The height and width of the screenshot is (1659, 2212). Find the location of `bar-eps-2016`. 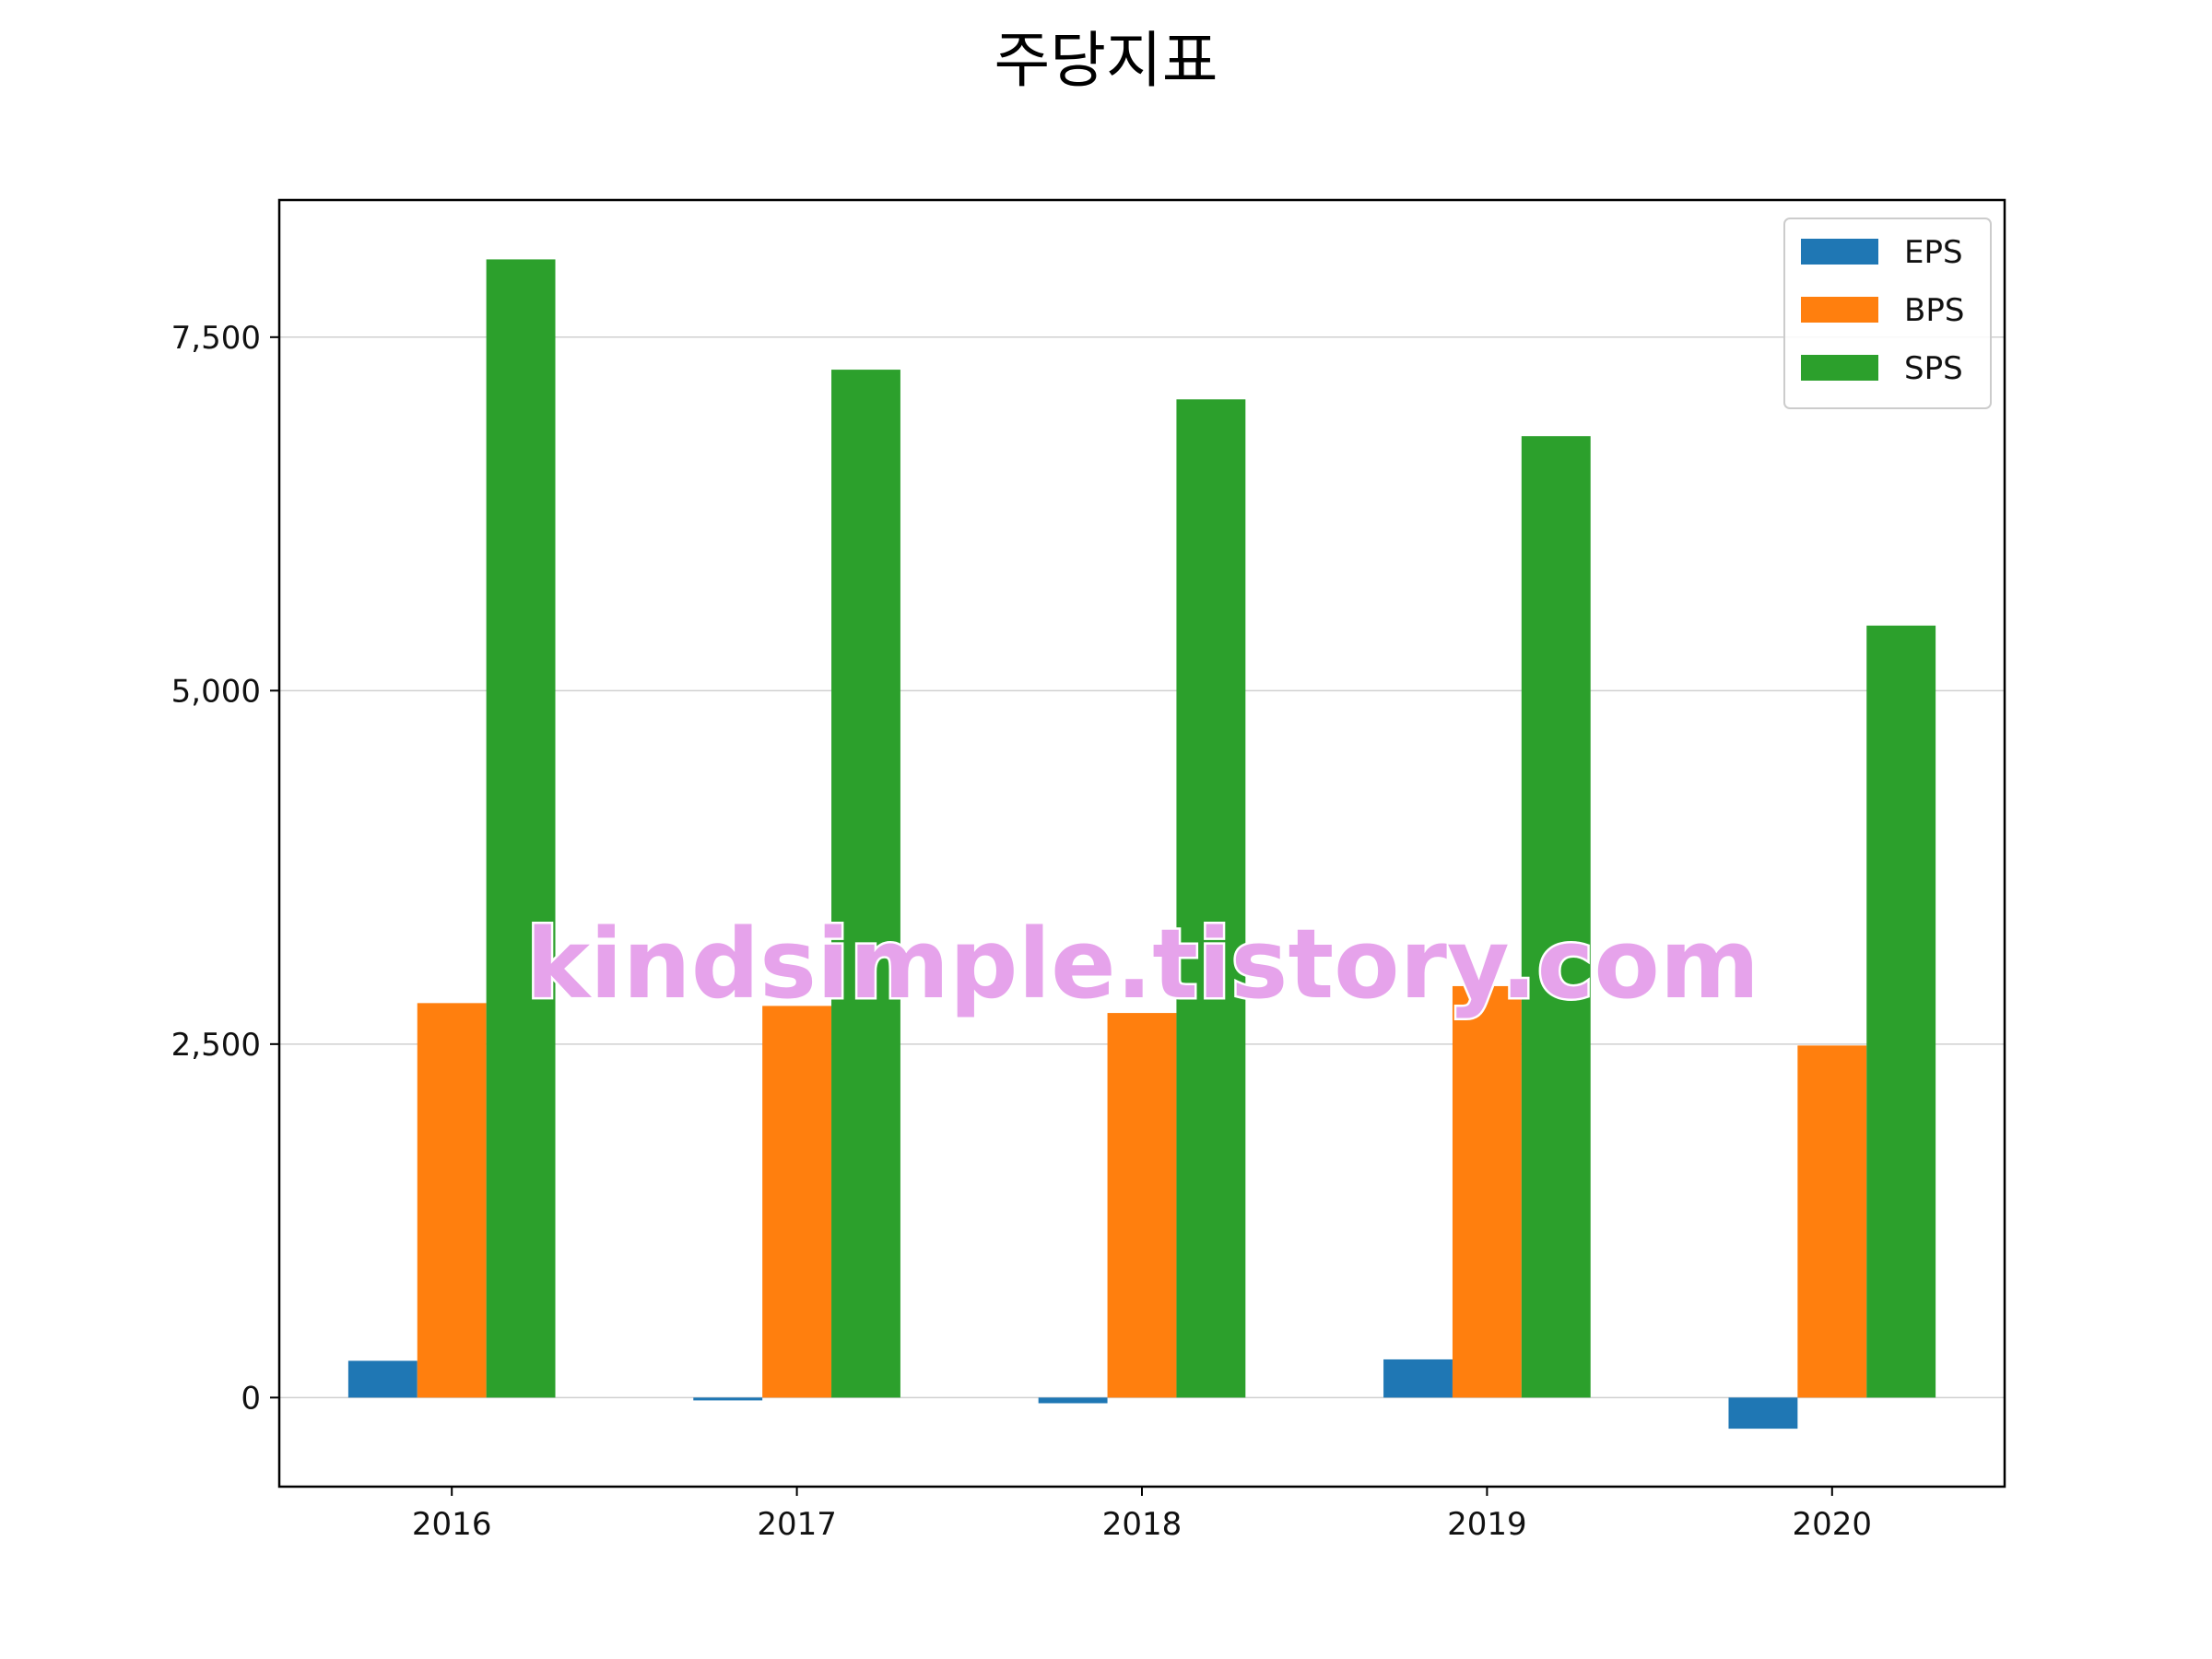

bar-eps-2016 is located at coordinates (382, 1379).